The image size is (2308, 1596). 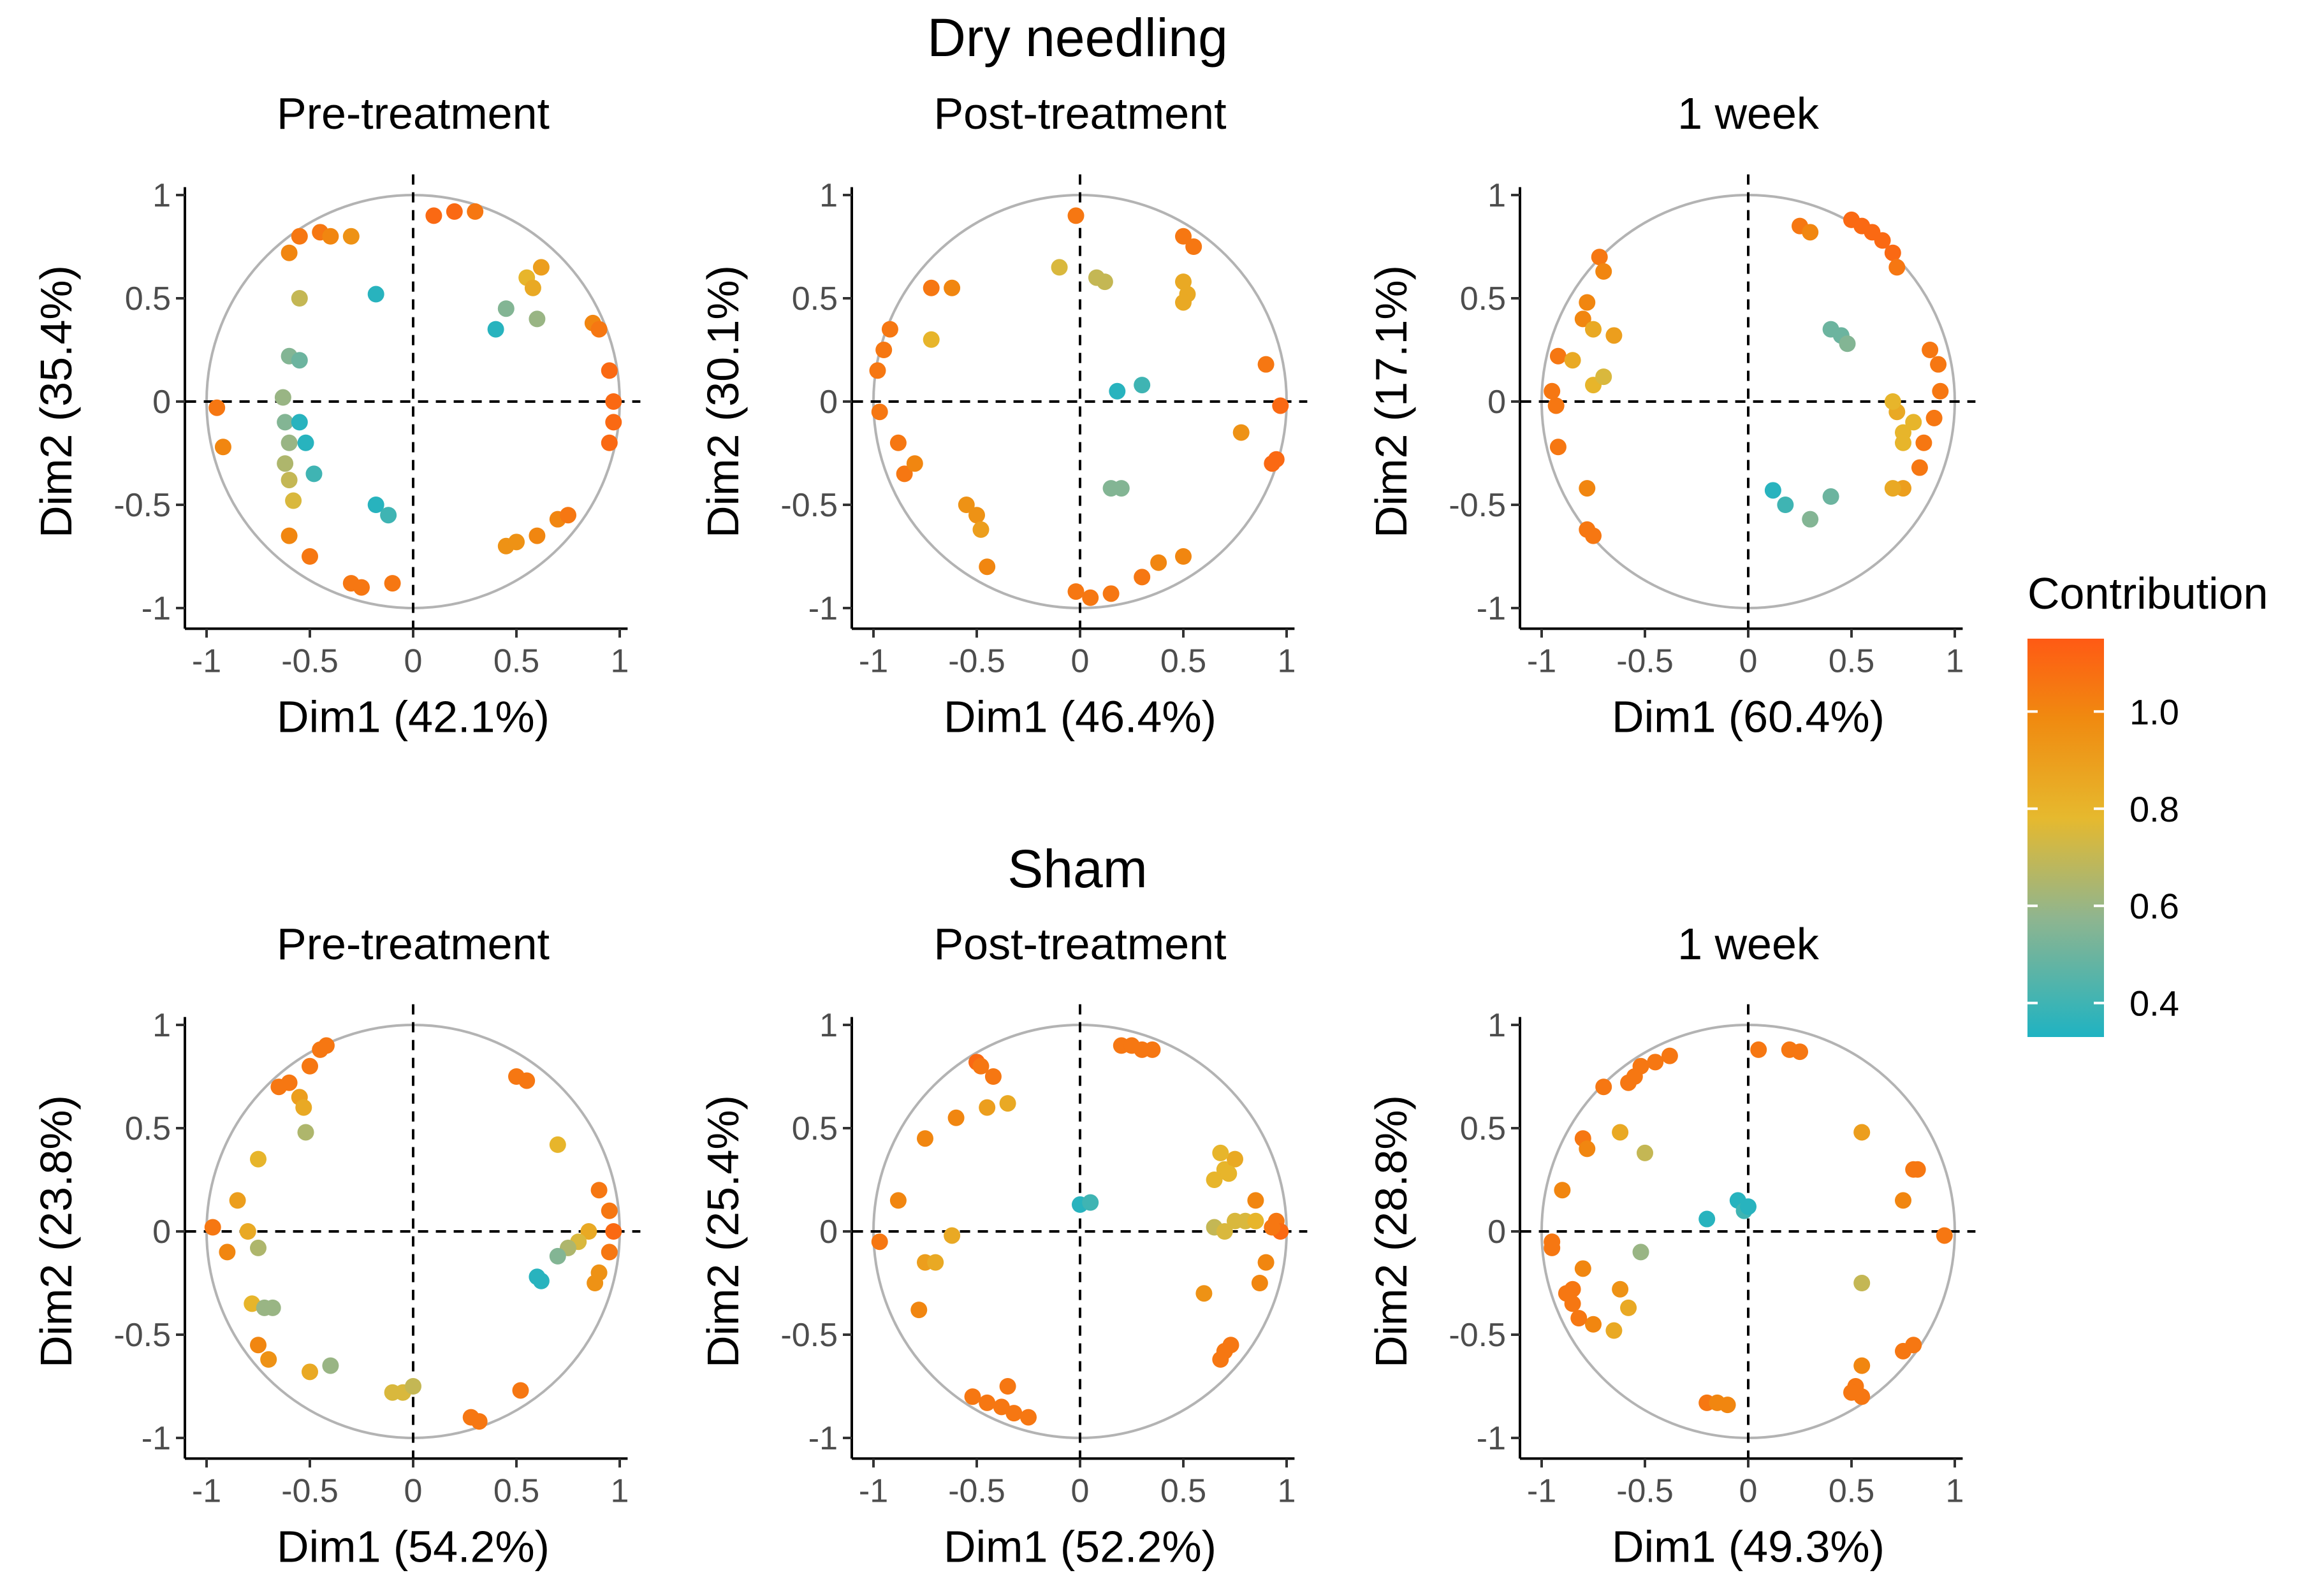 I want to click on colorbar-legend: Contribution 1.0 0.8 0.6 0.4, so click(x=2147, y=803).